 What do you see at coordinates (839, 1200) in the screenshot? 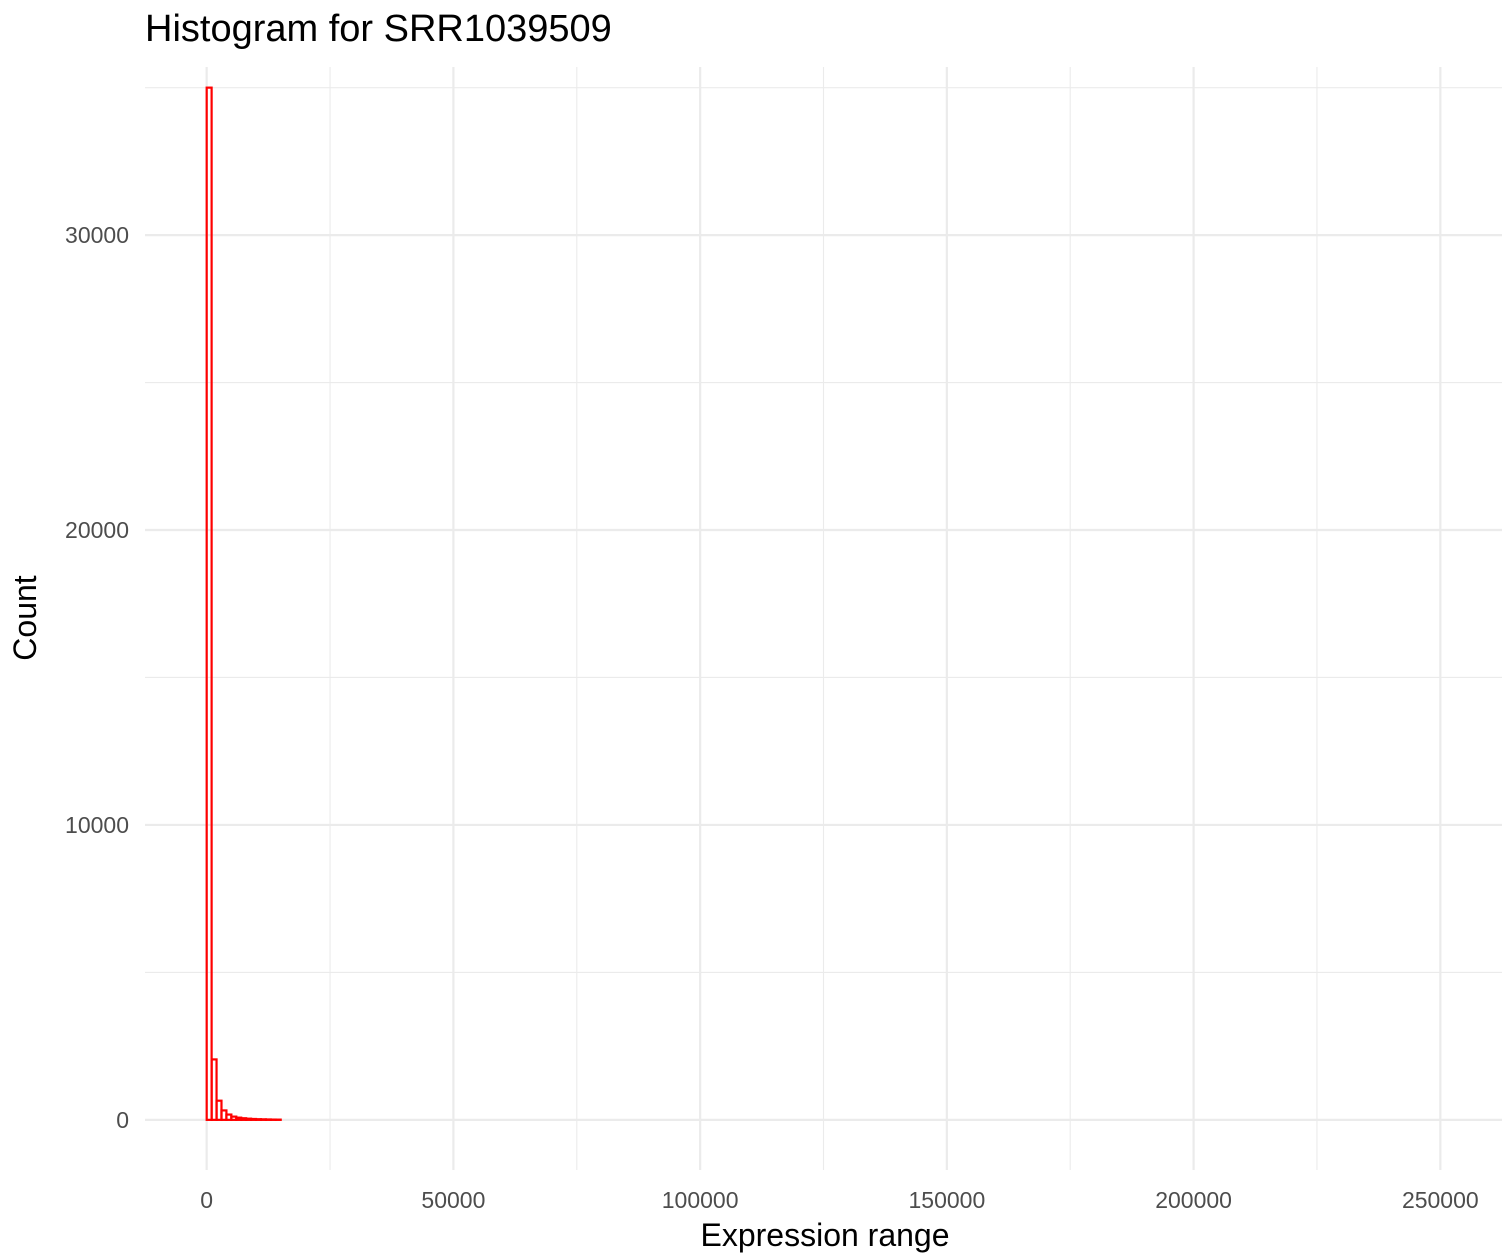
I see `x-axis-tick-labels: 0 50000 100000 150000 200000 250000` at bounding box center [839, 1200].